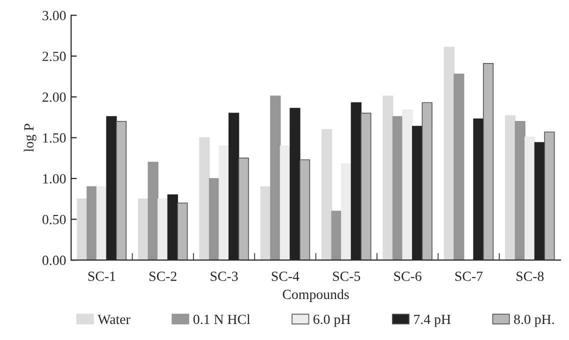 This screenshot has width=569, height=340. What do you see at coordinates (30, 138) in the screenshot?
I see `y-axis-title: log P` at bounding box center [30, 138].